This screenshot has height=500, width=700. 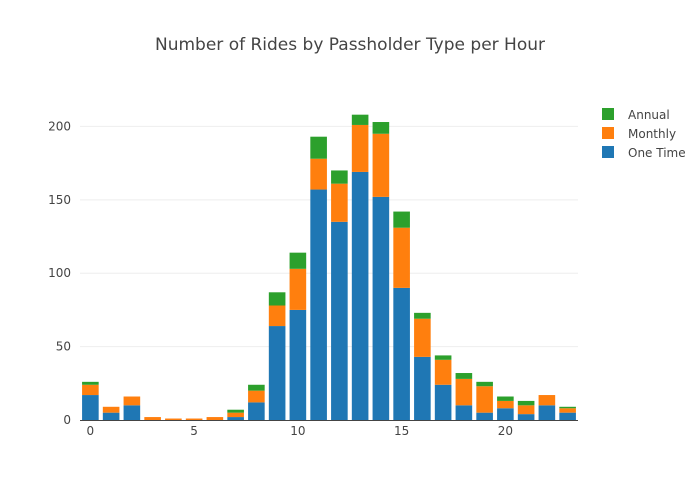 What do you see at coordinates (194, 431) in the screenshot?
I see `x-tick-label: 5` at bounding box center [194, 431].